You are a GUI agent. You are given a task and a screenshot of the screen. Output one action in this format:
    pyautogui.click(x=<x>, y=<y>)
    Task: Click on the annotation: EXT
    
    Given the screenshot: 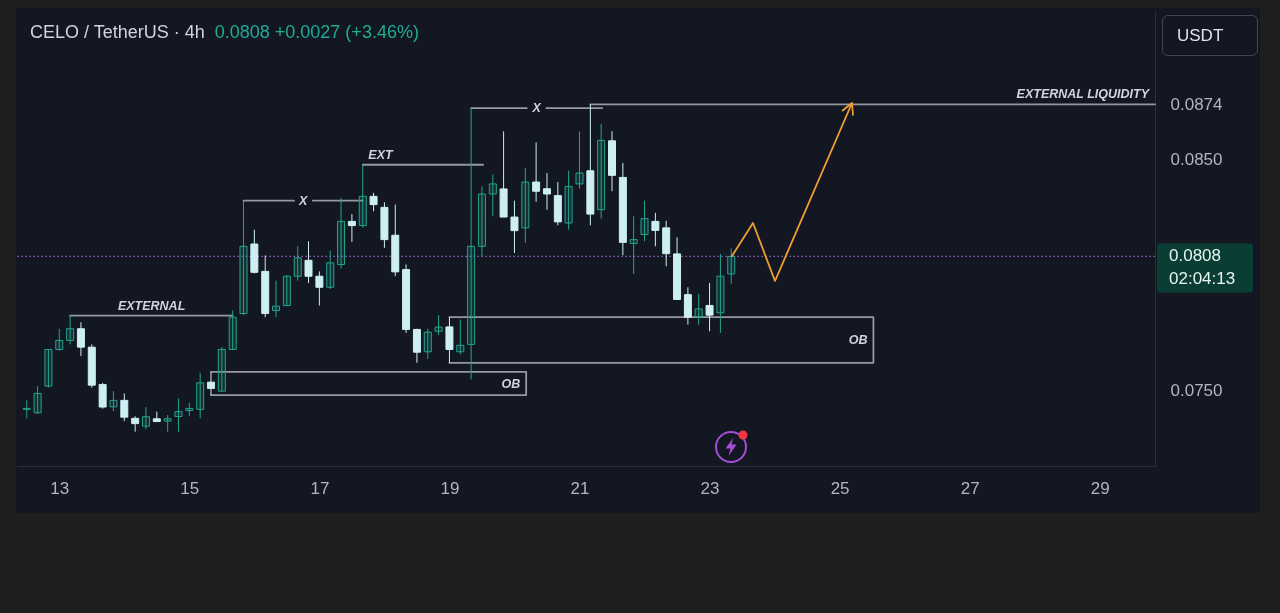 What is the action you would take?
    pyautogui.click(x=381, y=154)
    